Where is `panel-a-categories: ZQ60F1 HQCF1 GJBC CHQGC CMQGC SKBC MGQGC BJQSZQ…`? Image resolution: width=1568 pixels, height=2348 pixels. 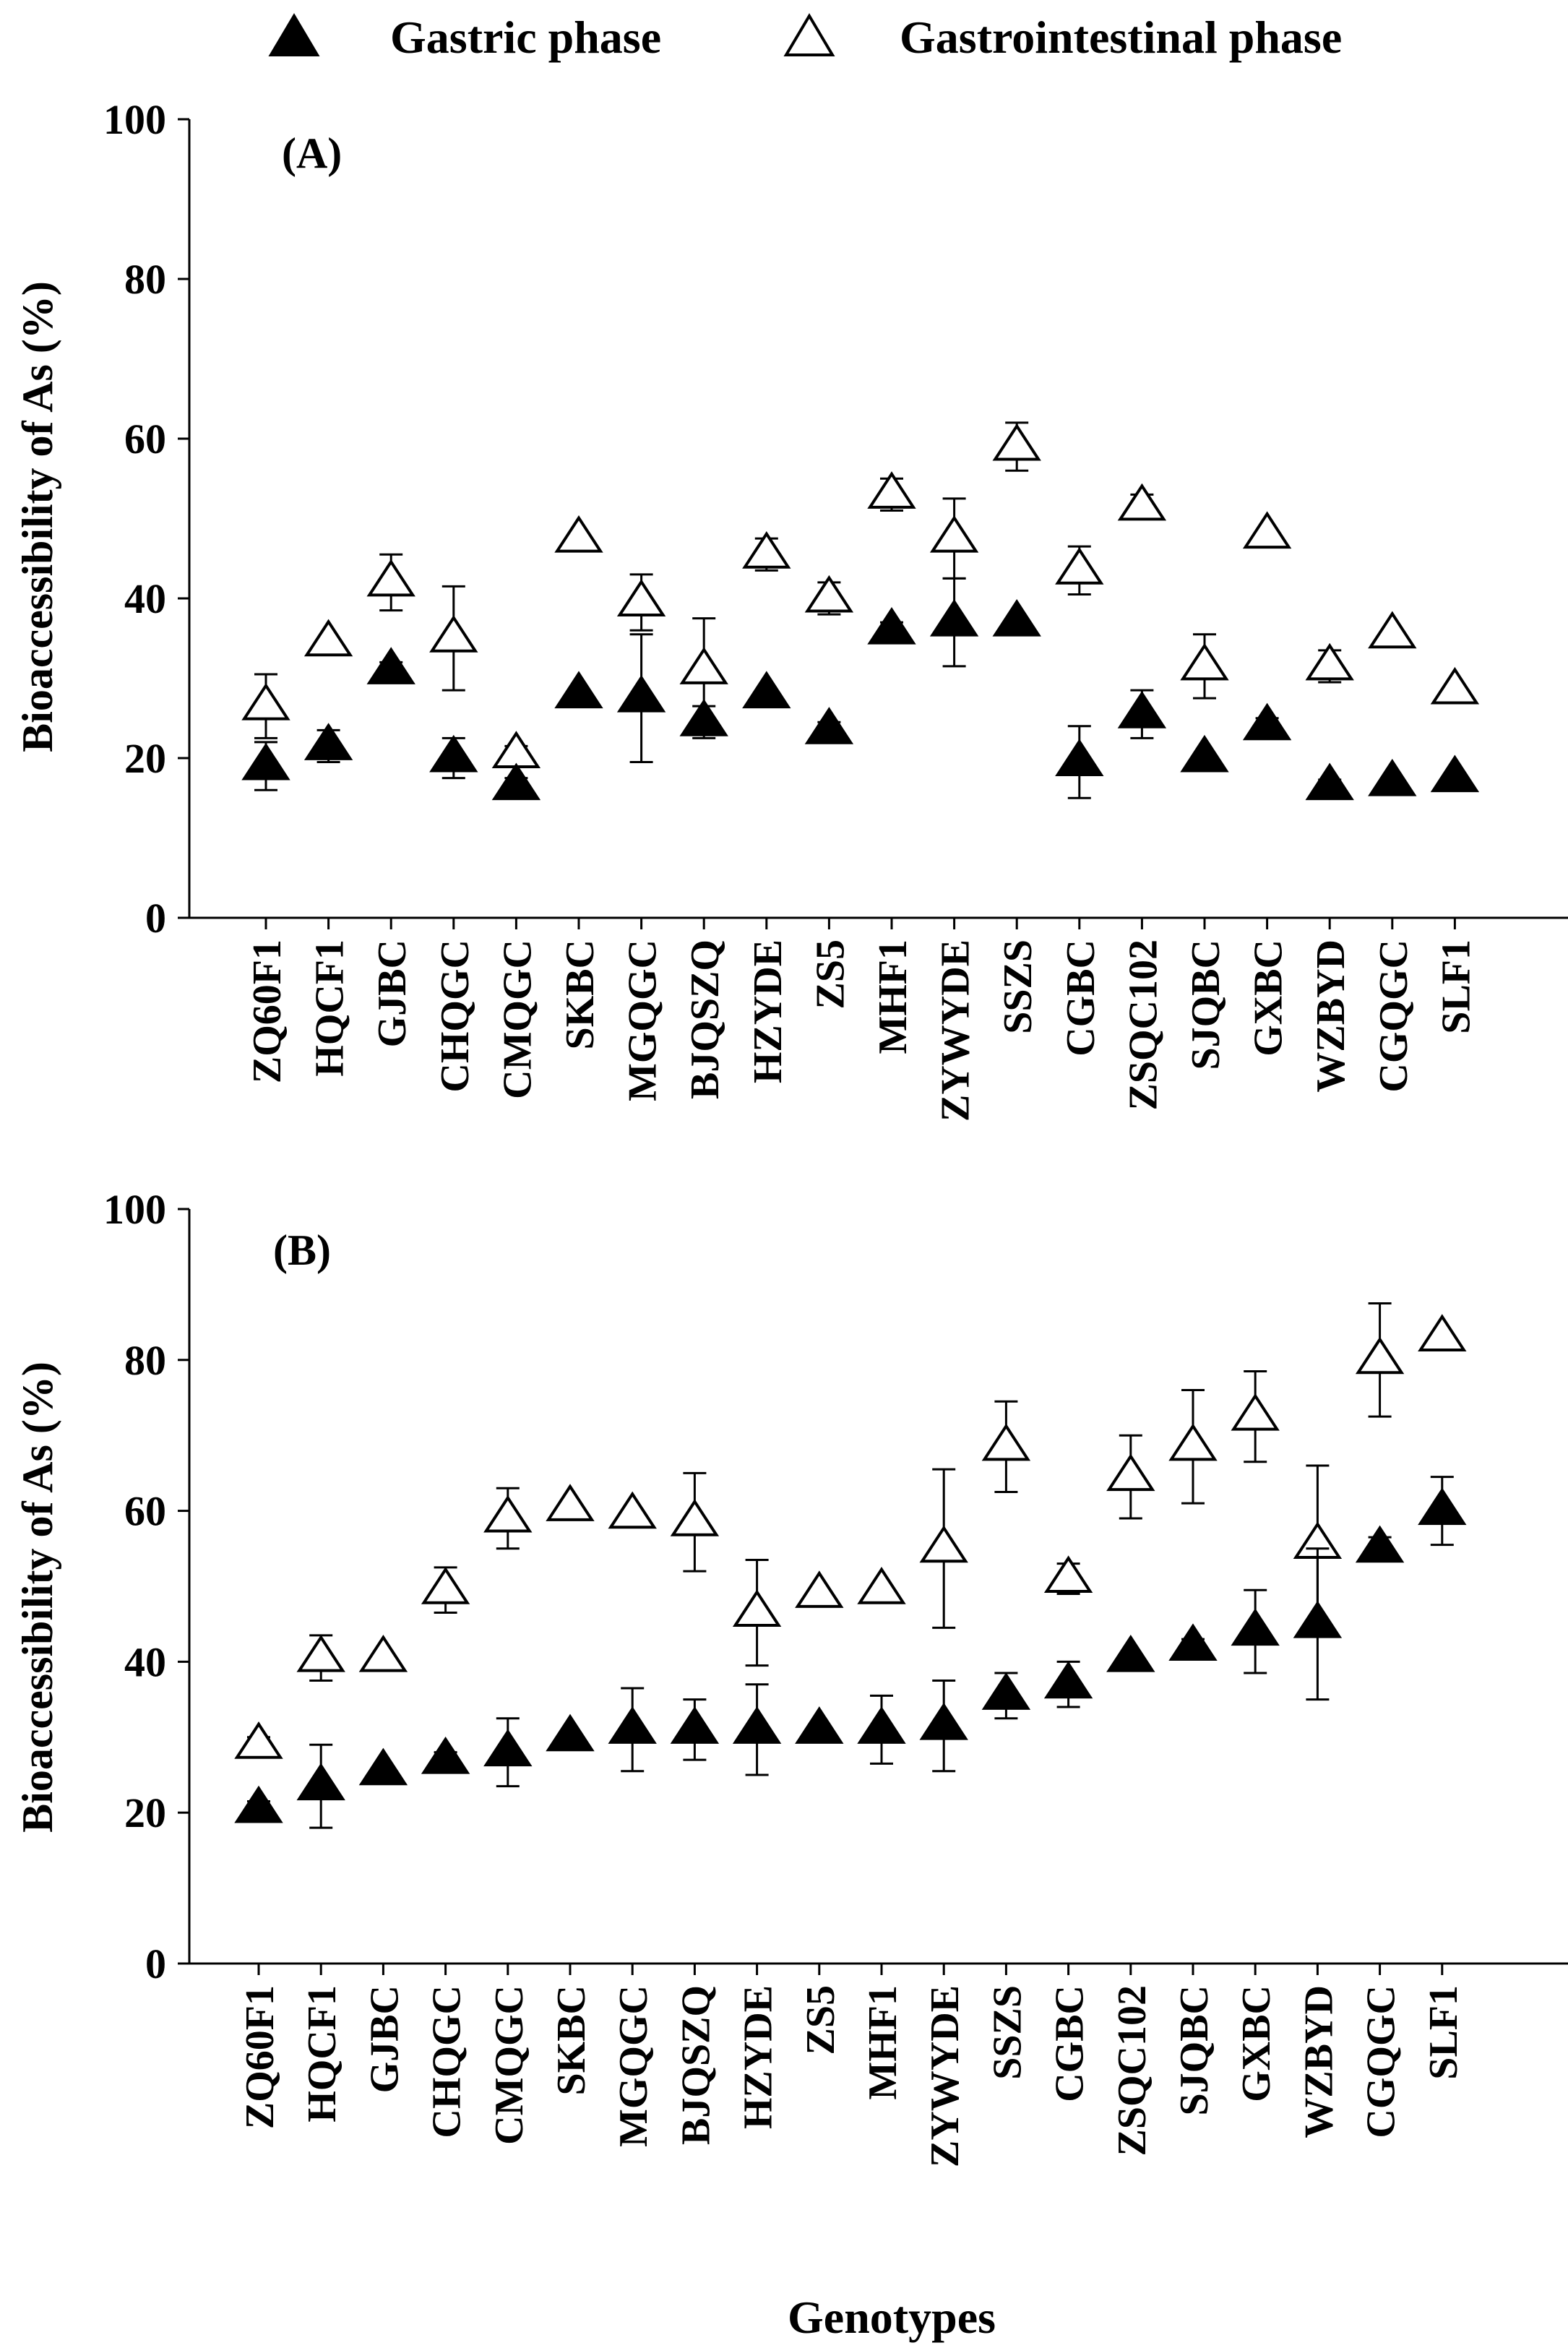
panel-a-categories: ZQ60F1 HQCF1 GJBC CHQGC CMQGC SKBC MGQGC BJQSZQ… is located at coordinates (861, 1030).